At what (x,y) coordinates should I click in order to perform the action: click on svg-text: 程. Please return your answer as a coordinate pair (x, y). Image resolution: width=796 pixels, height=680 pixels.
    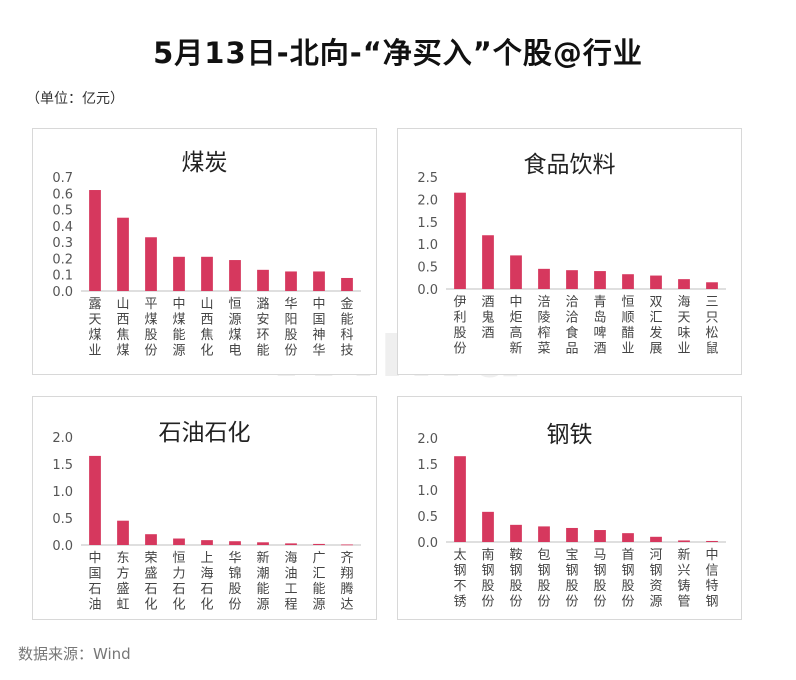
    Looking at the image, I should click on (290, 605).